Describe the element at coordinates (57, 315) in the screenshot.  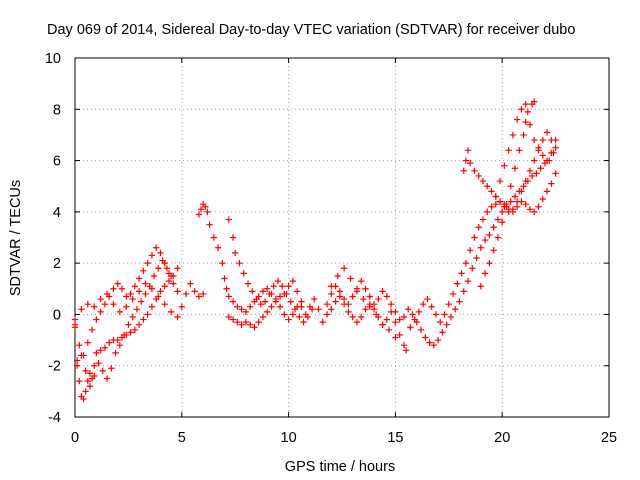
I see `y-tick-label: 0` at that location.